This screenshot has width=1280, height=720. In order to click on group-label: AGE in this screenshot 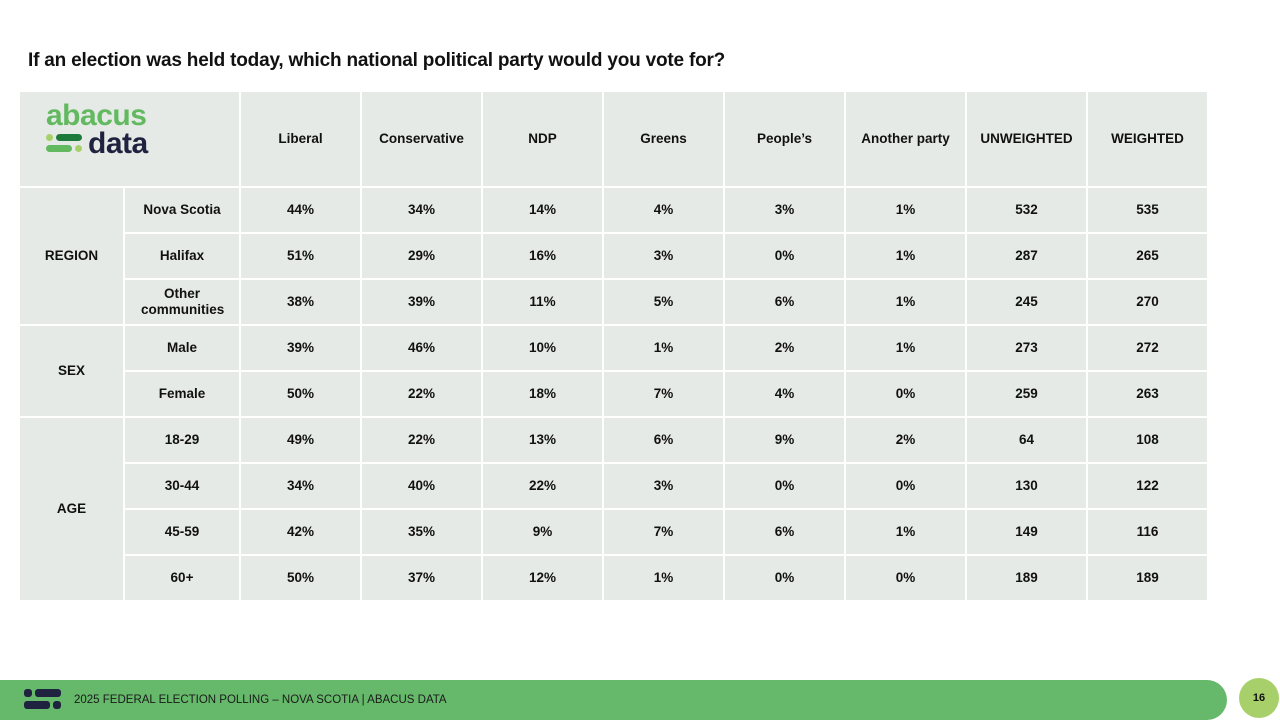, I will do `click(71, 509)`.